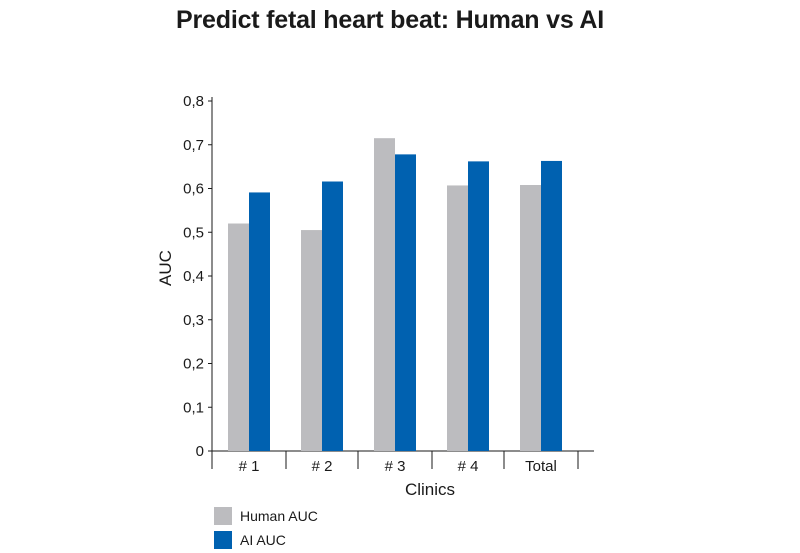  What do you see at coordinates (541, 466) in the screenshot?
I see `x-tick-label: Total` at bounding box center [541, 466].